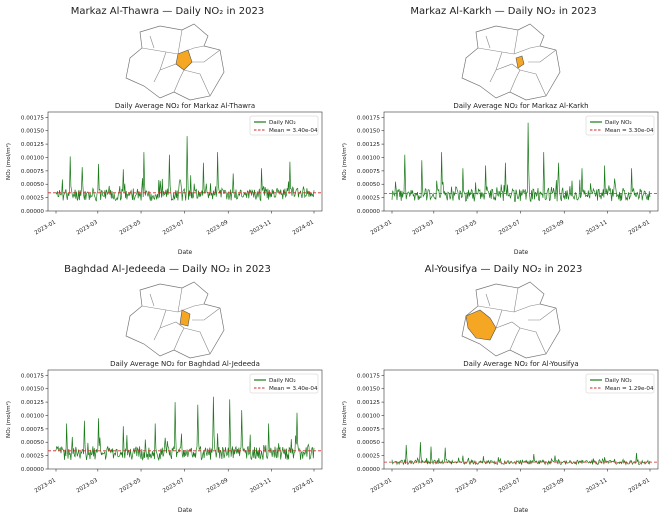 The image size is (671, 516). Describe the element at coordinates (629, 389) in the screenshot. I see `legend-label-mean: Mean = 1.29e-04` at that location.